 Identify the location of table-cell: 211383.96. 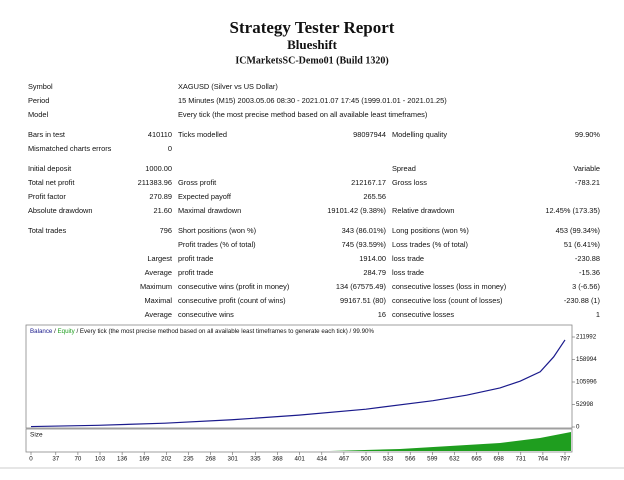
(155, 182).